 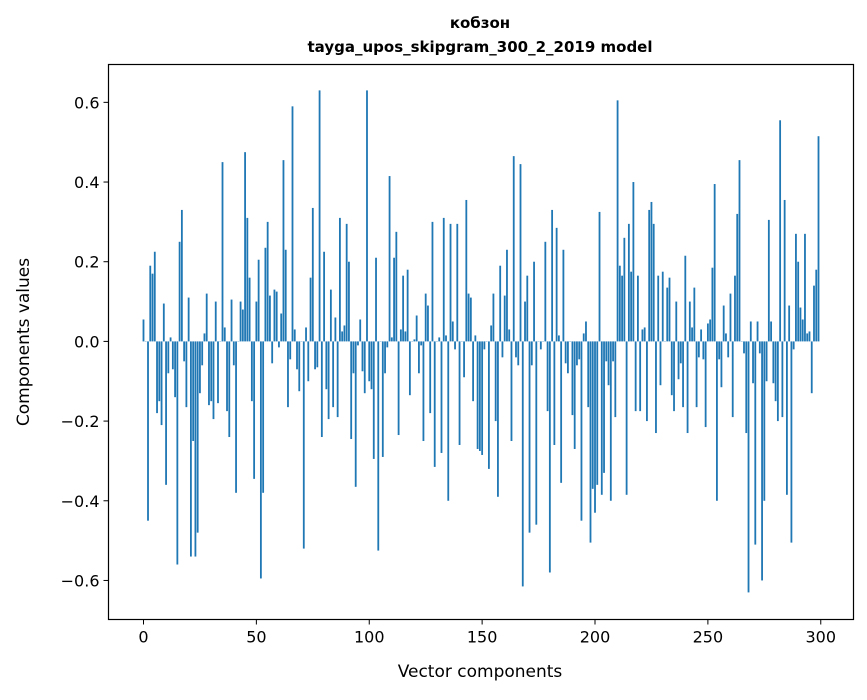 What do you see at coordinates (86, 341) in the screenshot?
I see `y-tick-label: 0.0` at bounding box center [86, 341].